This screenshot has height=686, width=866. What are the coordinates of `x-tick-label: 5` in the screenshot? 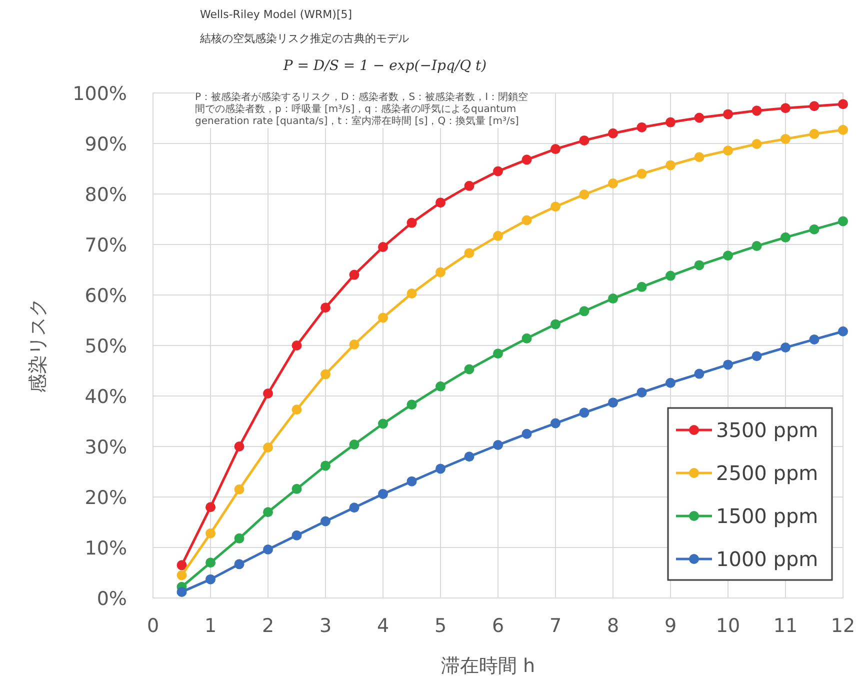 It's located at (440, 626).